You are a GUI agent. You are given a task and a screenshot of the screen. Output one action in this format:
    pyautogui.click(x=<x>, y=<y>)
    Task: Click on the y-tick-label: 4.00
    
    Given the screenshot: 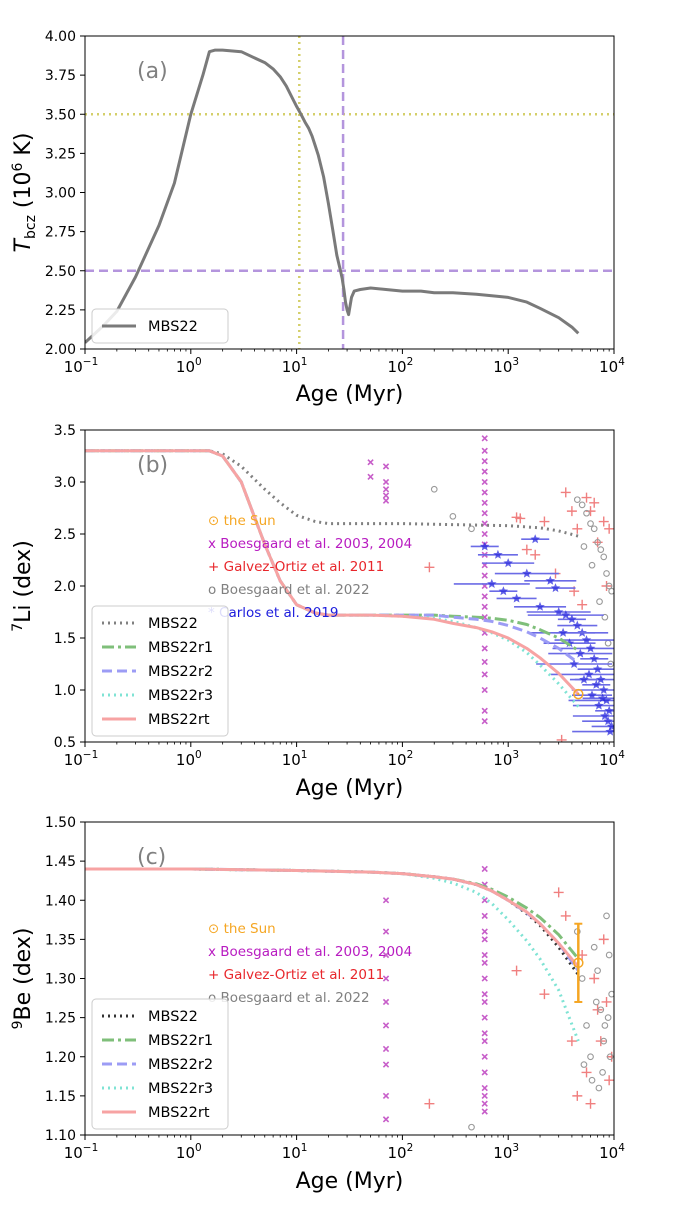 What is the action you would take?
    pyautogui.click(x=60, y=37)
    